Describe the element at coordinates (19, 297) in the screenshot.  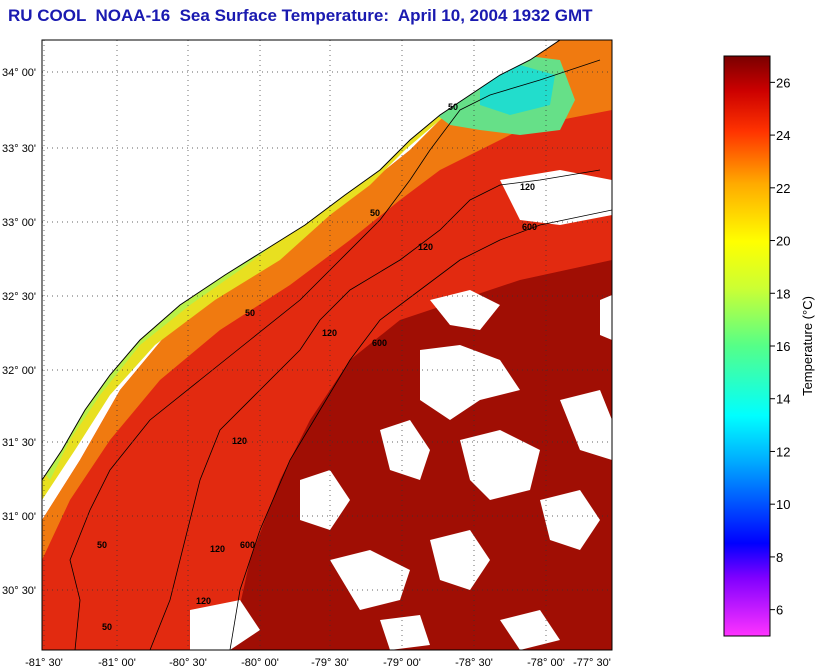
I see `lat-tick-label: 32° 30'` at that location.